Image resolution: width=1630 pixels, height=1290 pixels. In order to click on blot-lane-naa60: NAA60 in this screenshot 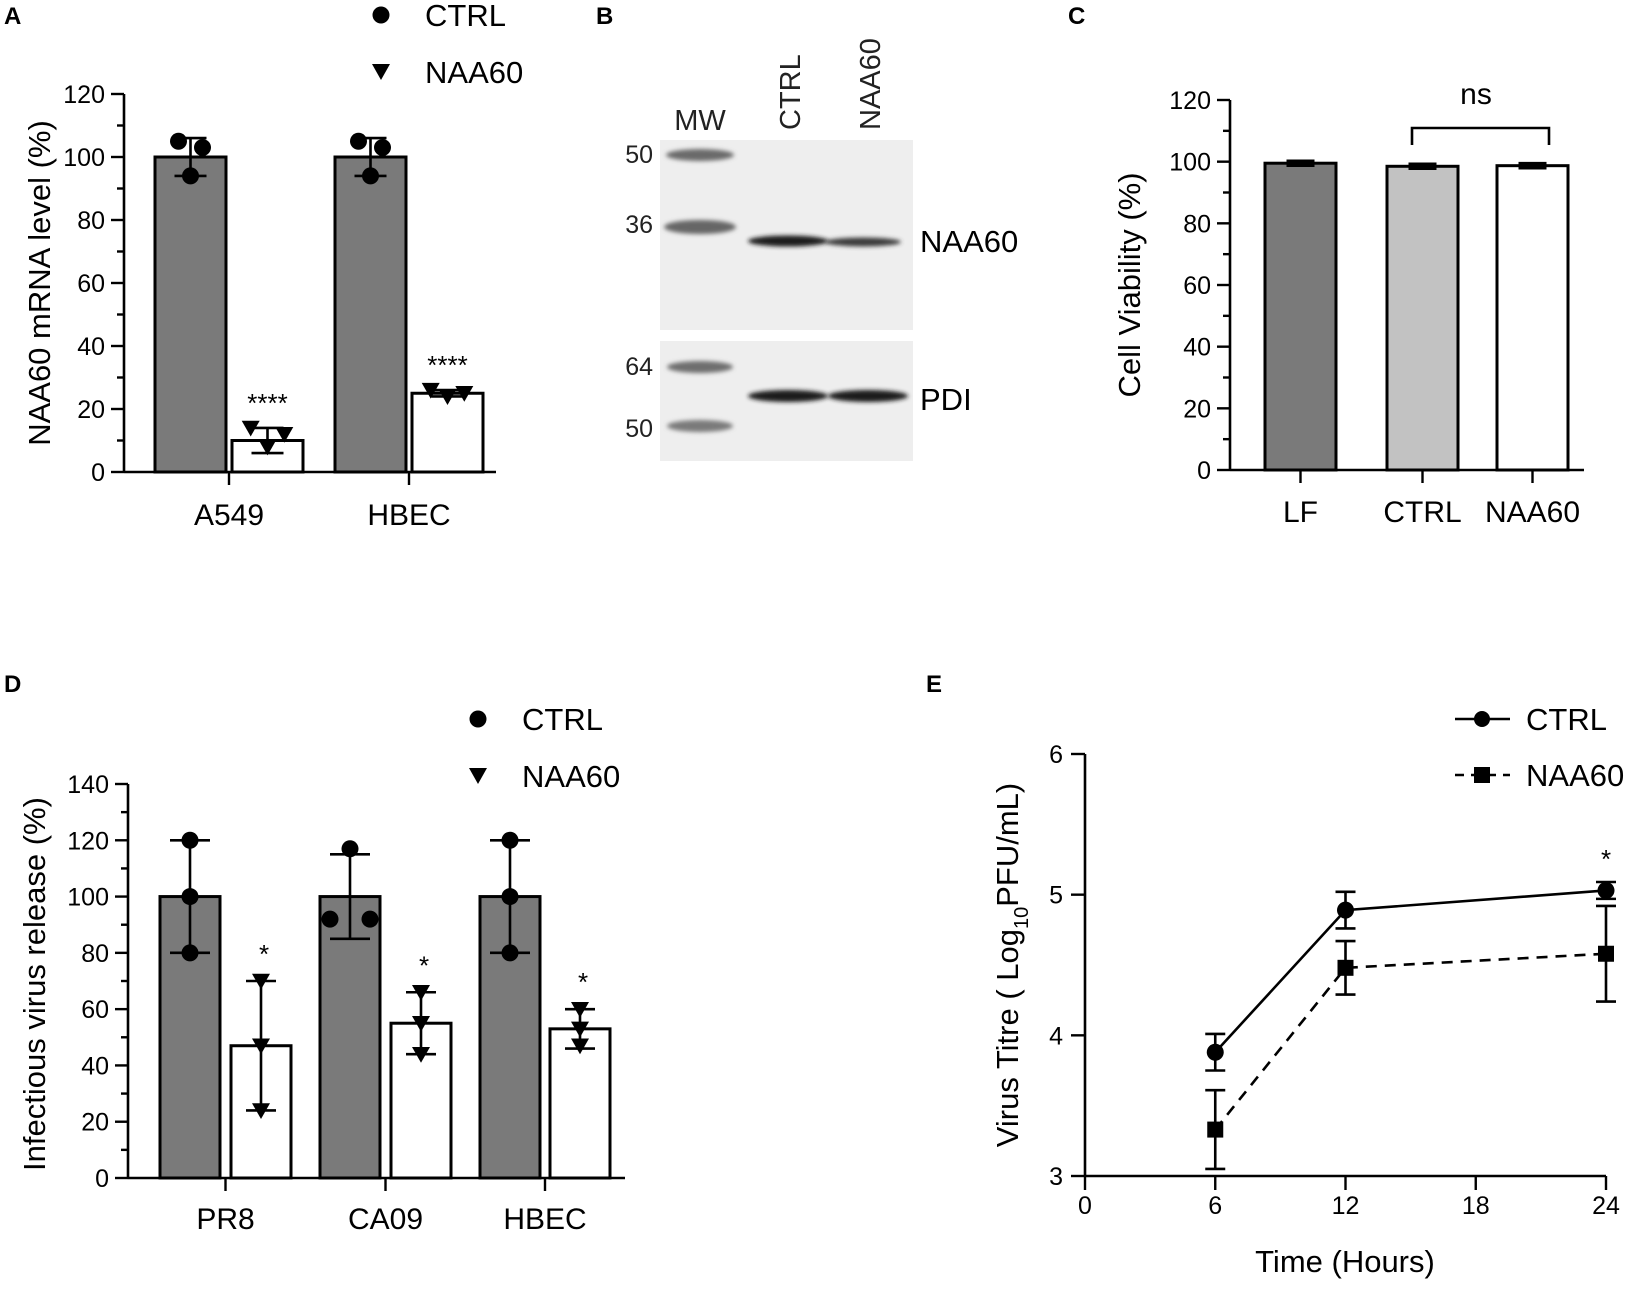, I will do `click(871, 84)`.